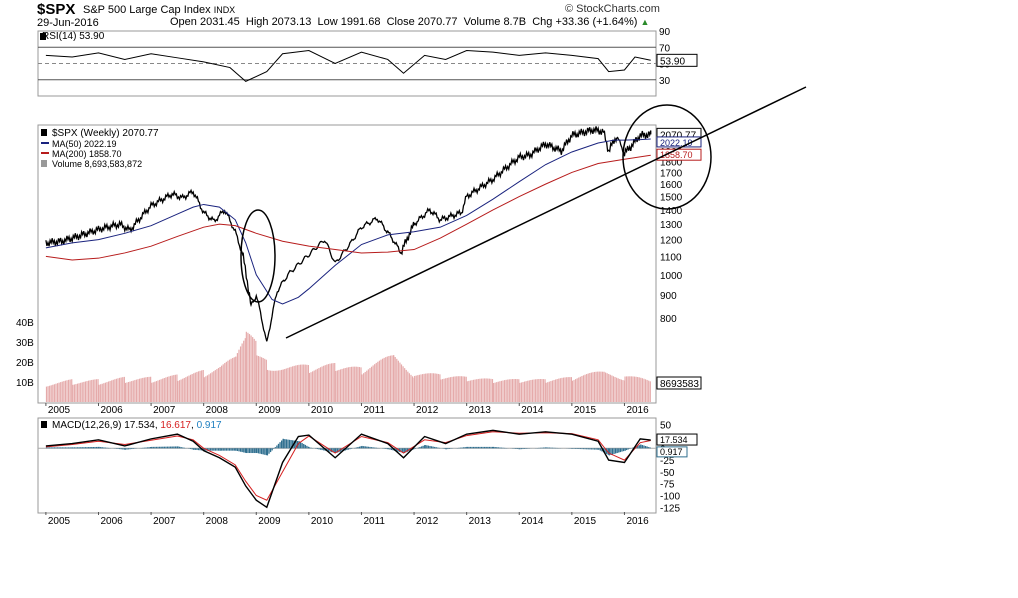  I want to click on volume-bars, so click(348, 366).